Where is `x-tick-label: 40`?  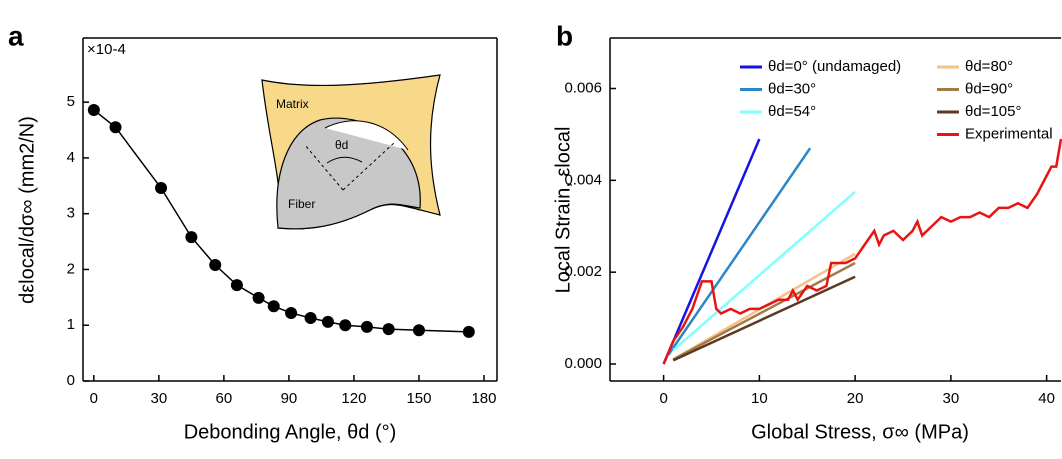 x-tick-label: 40 is located at coordinates (1046, 398).